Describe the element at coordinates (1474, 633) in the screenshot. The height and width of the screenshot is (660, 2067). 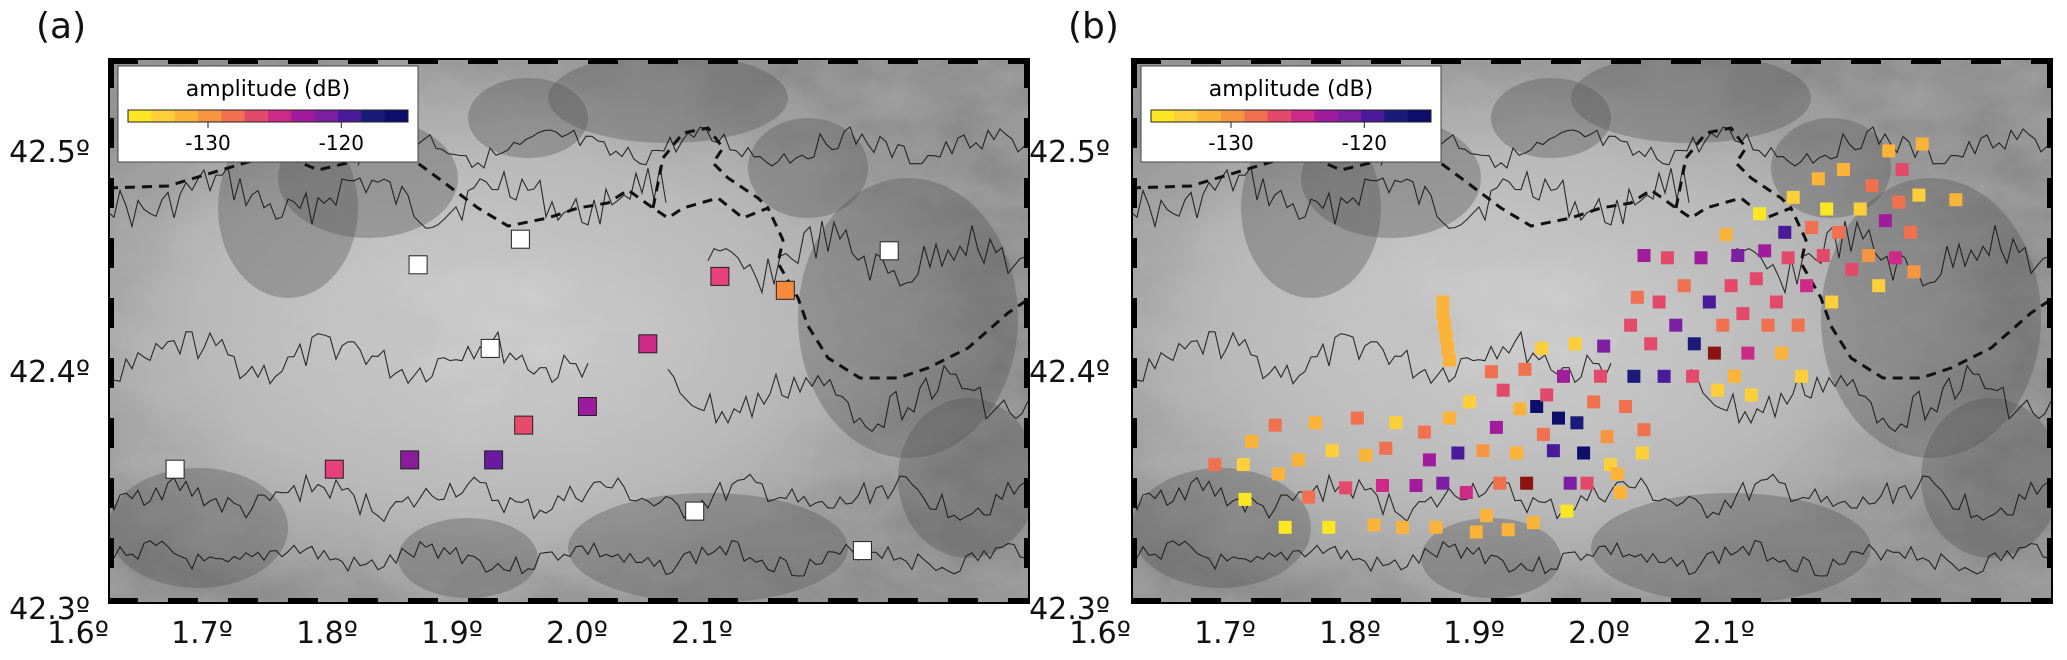
I see `lon-tick-1-9-b: 1.9º` at that location.